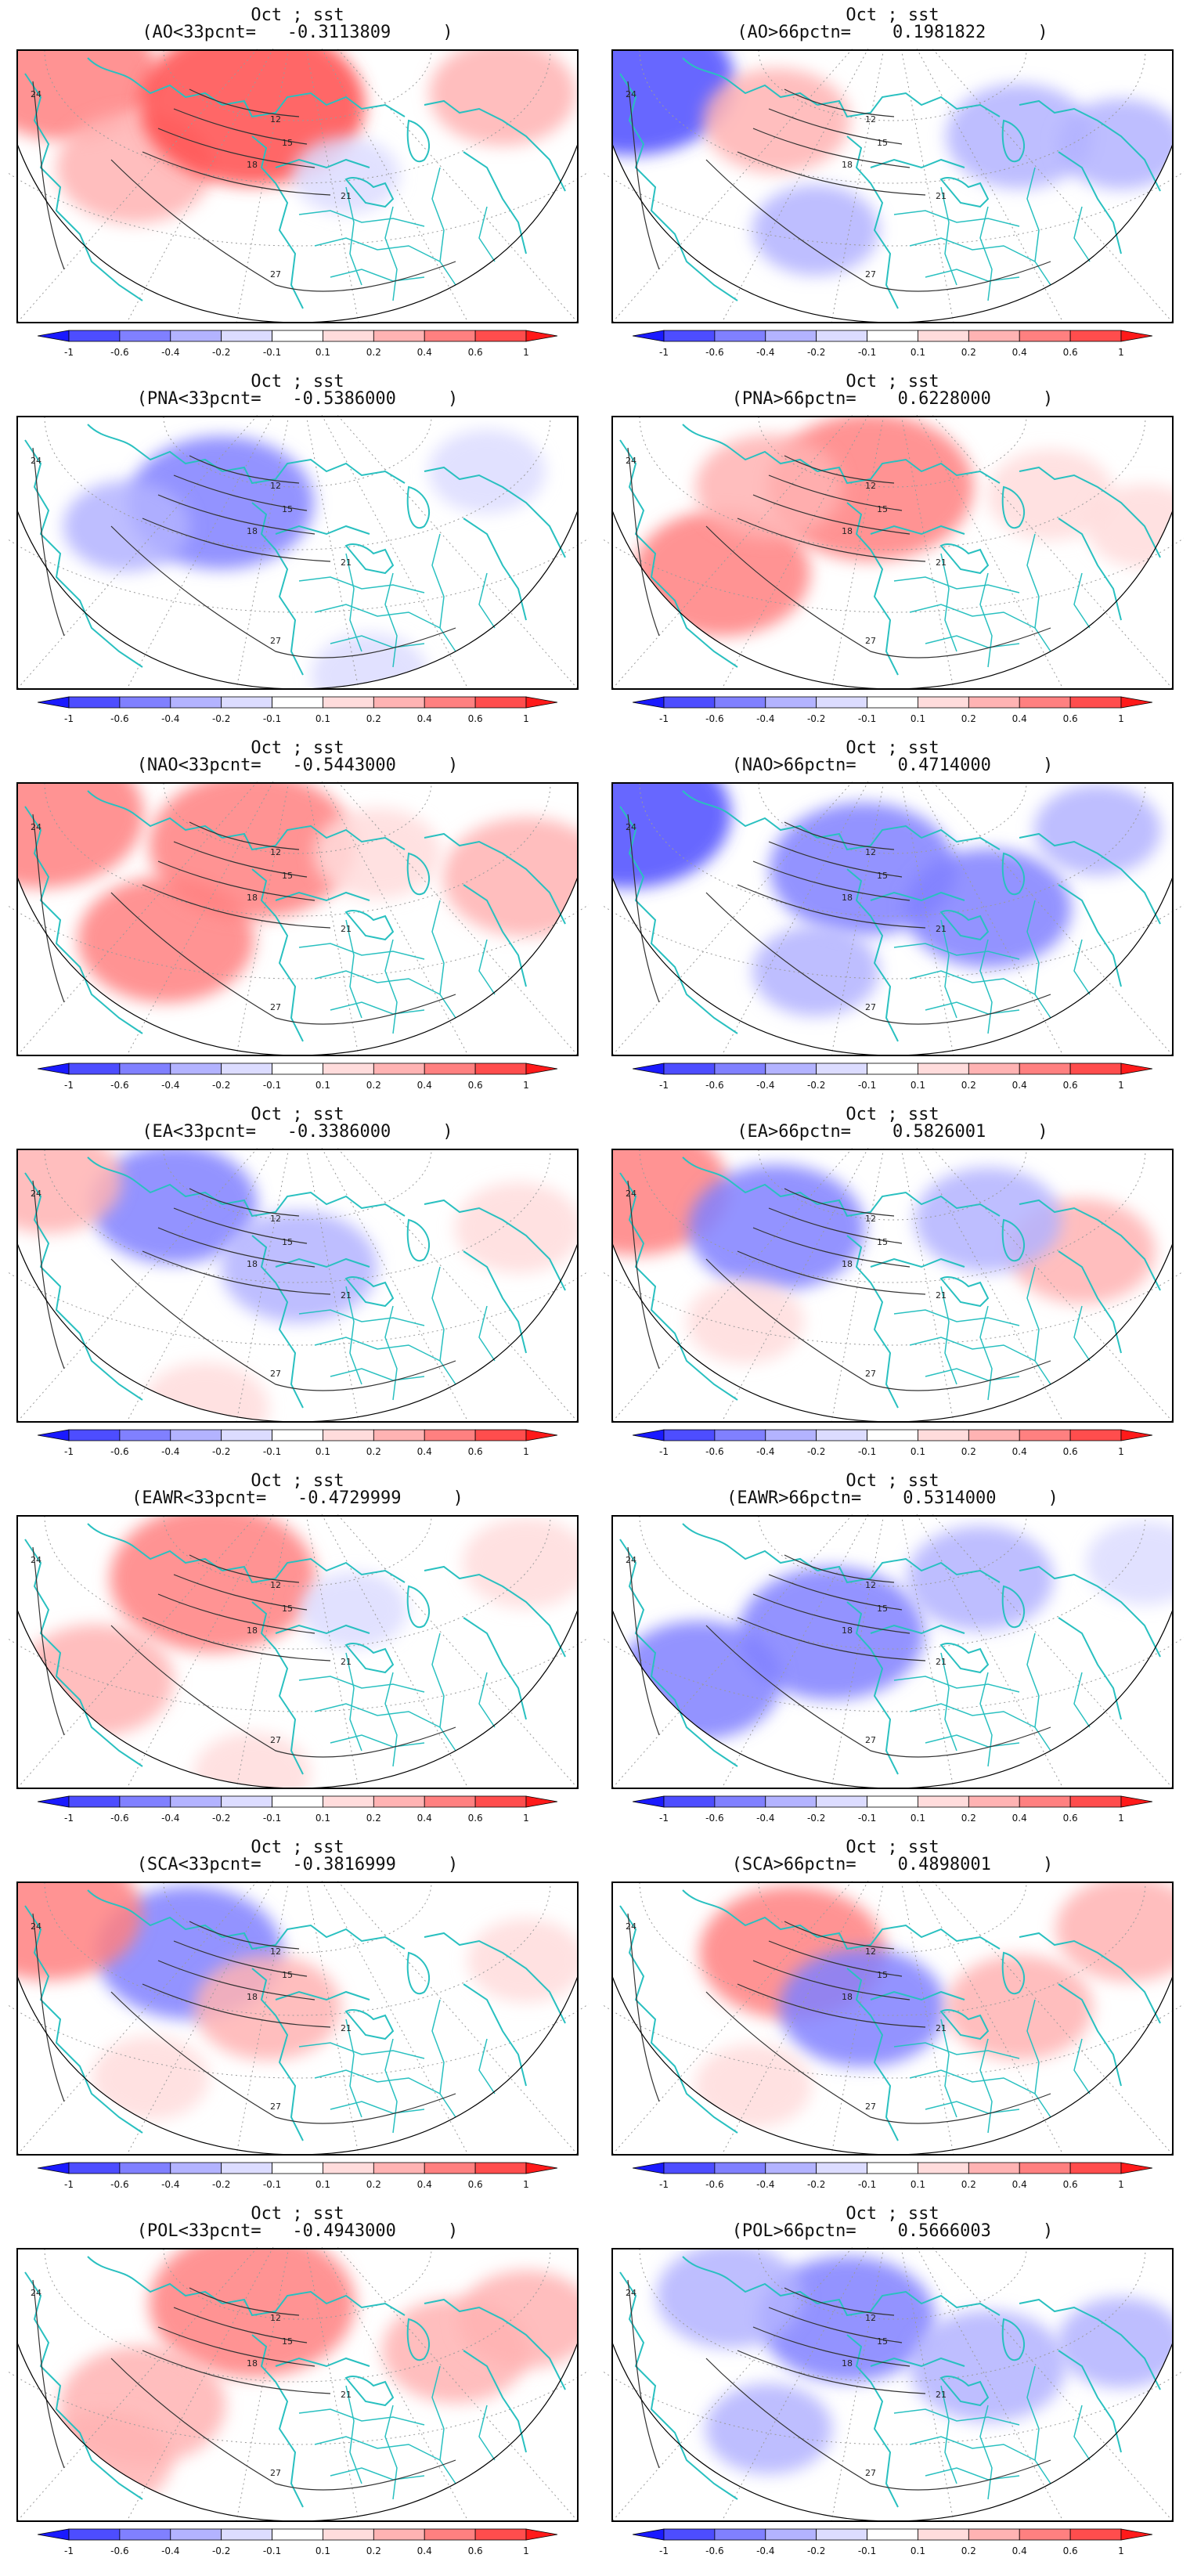 The image size is (1190, 2576). I want to click on panel-title-index-threshold: (AO>66pctn= 0.1981822 ), so click(892, 32).